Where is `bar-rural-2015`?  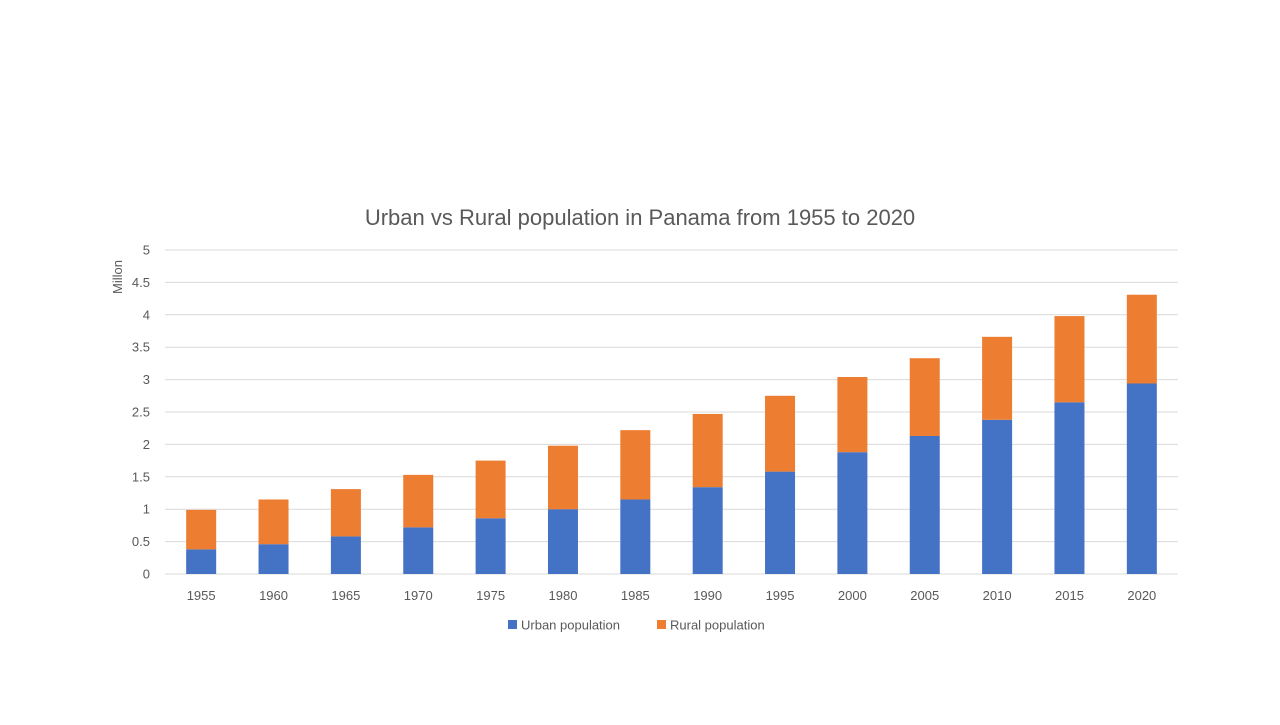 bar-rural-2015 is located at coordinates (1069, 359).